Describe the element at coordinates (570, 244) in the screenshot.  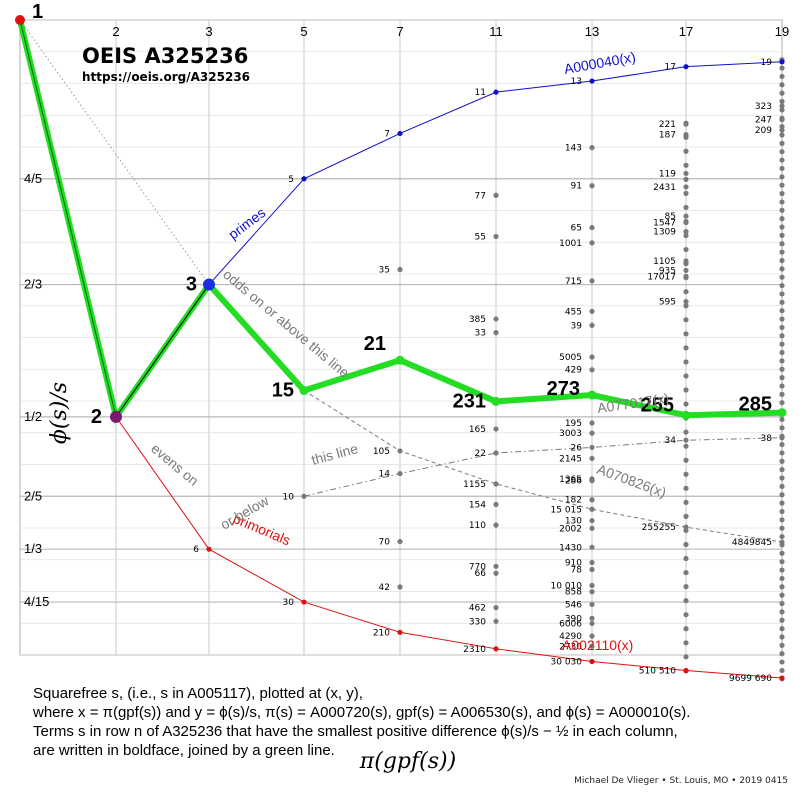
I see `point-label: 1001` at that location.